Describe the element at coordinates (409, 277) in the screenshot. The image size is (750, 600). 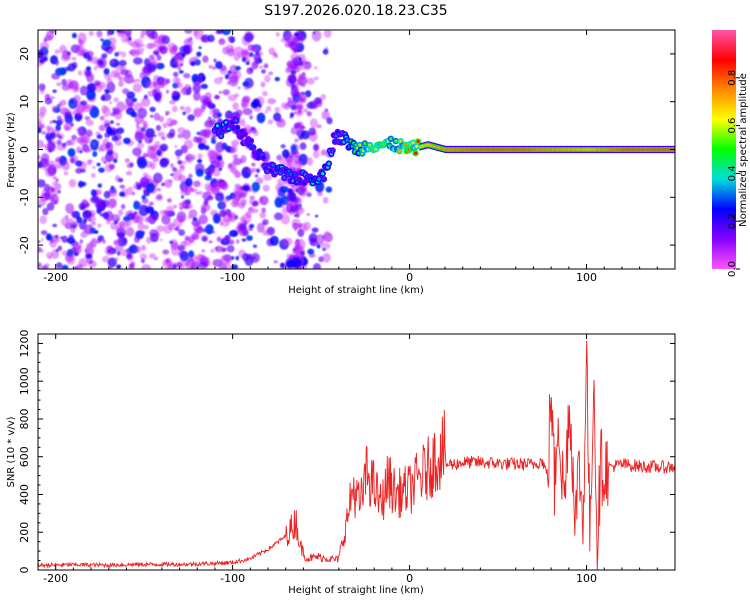
I see `x-tick-label: 0` at that location.